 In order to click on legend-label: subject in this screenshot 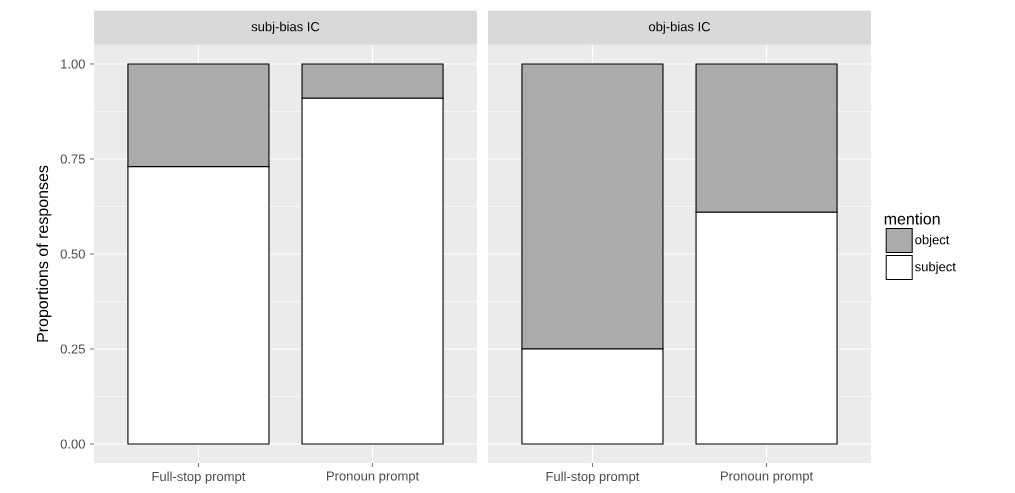, I will do `click(935, 267)`.